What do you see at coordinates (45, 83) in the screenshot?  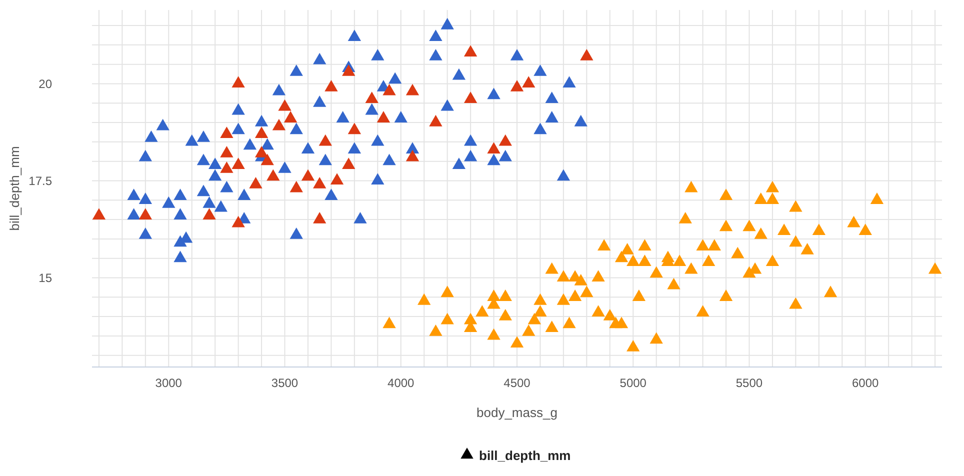 I see `y-tick-label: 20` at bounding box center [45, 83].